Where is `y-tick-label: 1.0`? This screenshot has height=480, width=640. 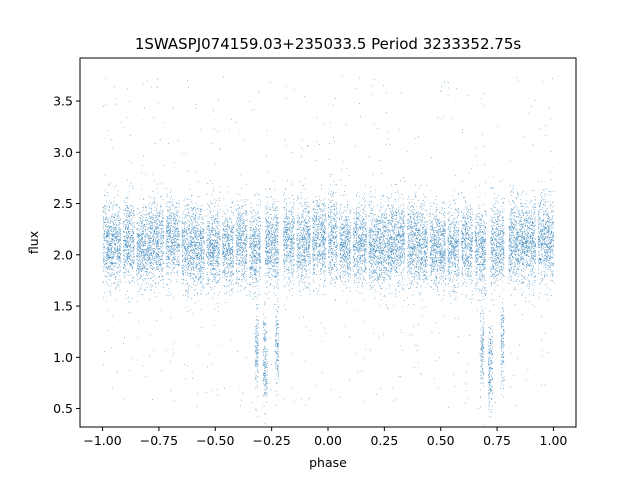
y-tick-label: 1.0 is located at coordinates (63, 357).